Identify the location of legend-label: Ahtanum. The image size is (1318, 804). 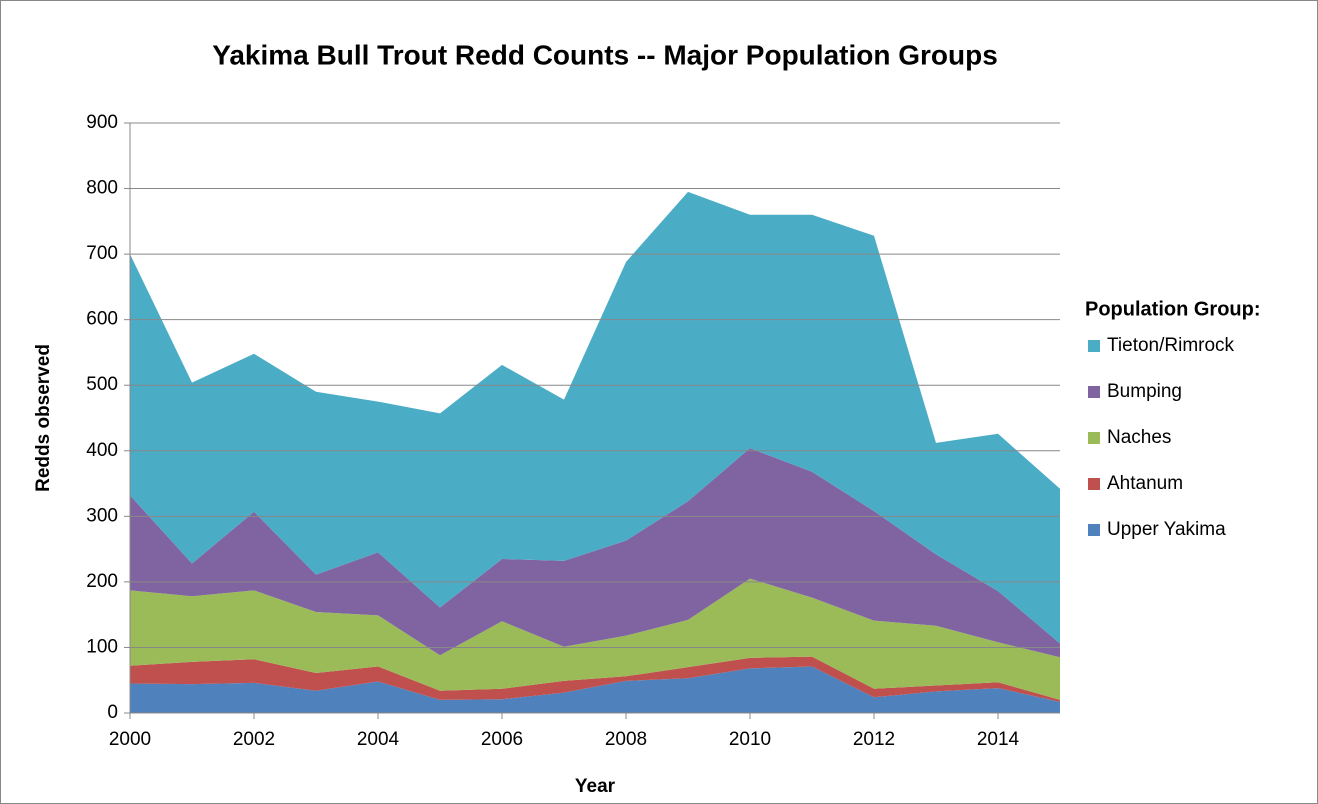
(1145, 483).